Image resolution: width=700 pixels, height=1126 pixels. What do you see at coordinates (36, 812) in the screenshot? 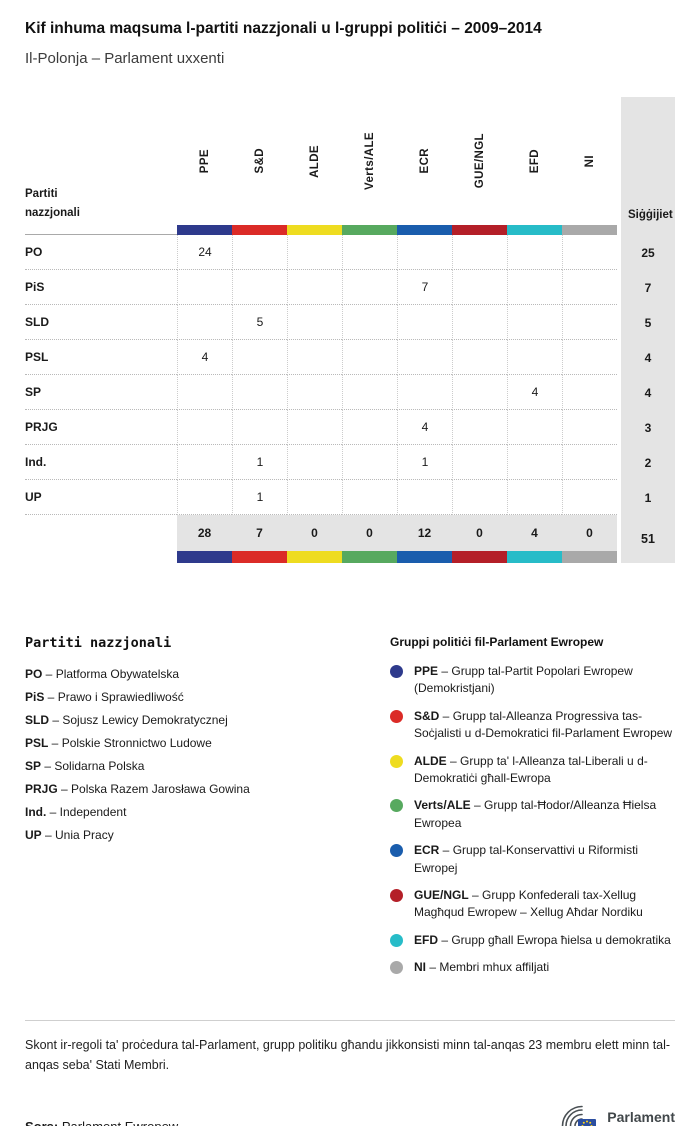
I see `party-abbr: Ind.` at bounding box center [36, 812].